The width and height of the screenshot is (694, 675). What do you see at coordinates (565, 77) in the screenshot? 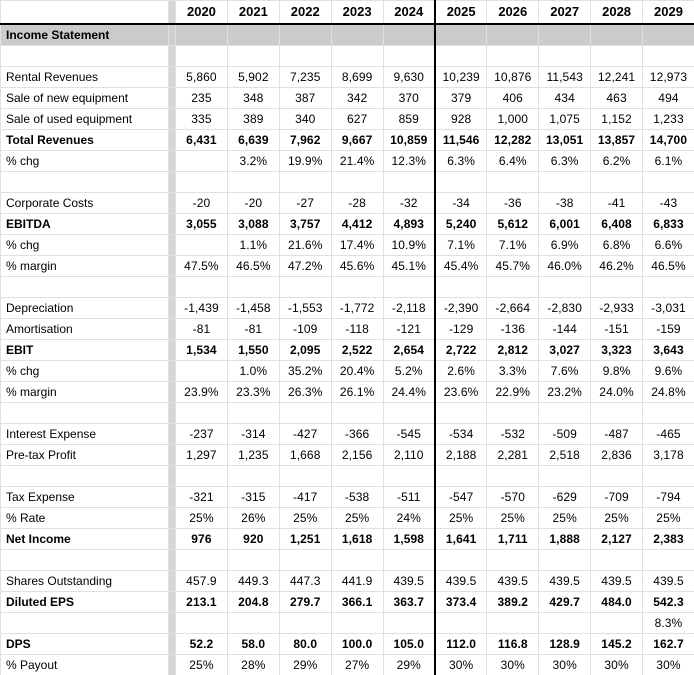
I see `table-cell: 11,543` at bounding box center [565, 77].